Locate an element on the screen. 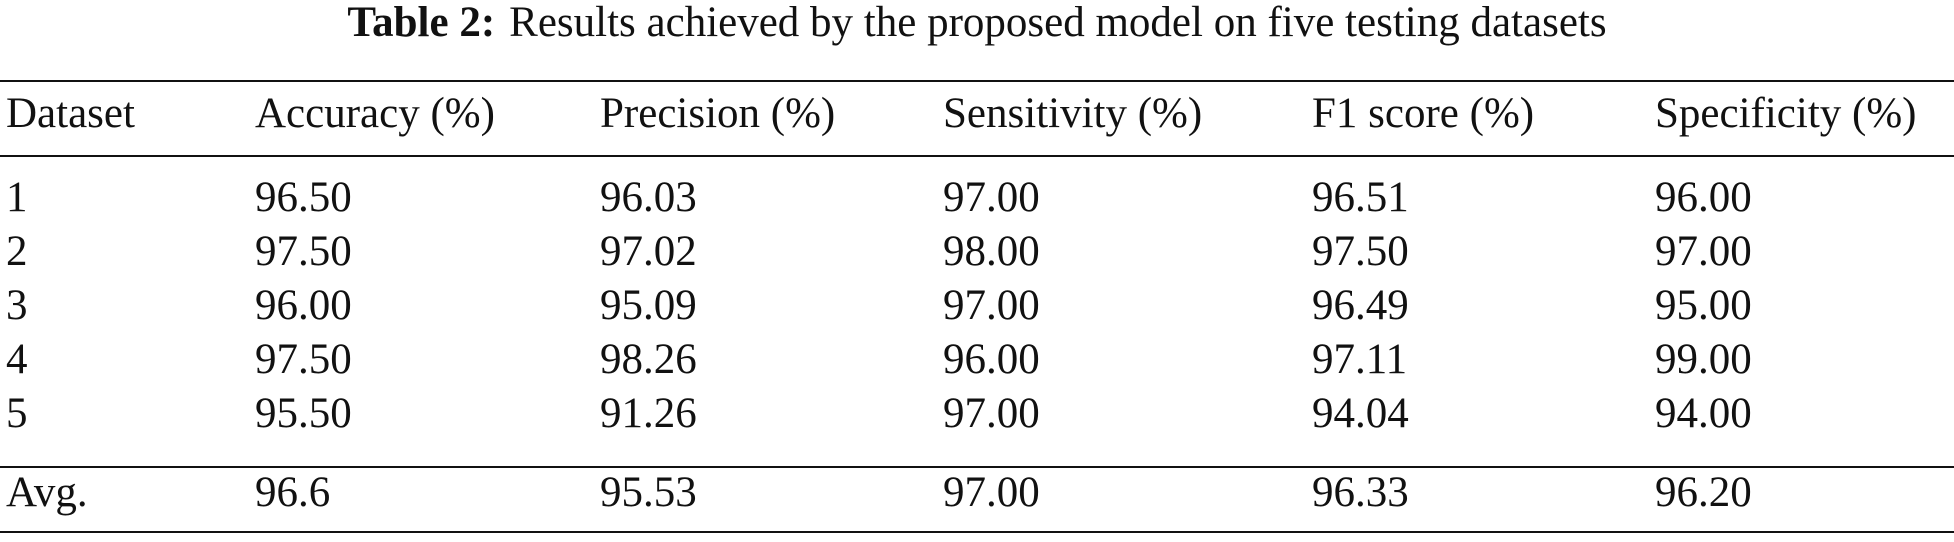 The image size is (1954, 542). caption-label: Table 2: is located at coordinates (421, 23).